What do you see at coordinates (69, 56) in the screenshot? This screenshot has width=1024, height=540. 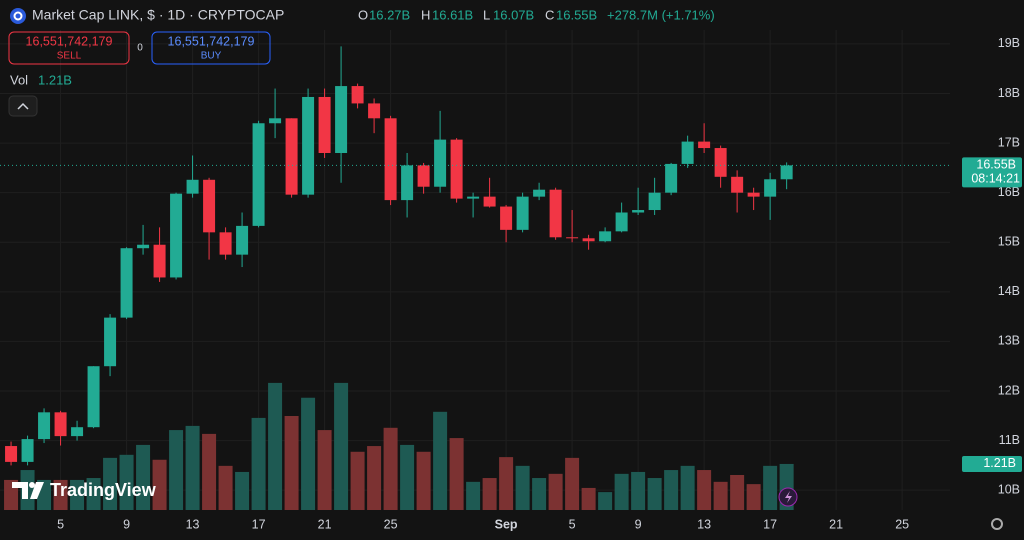 I see `sell-label: SELL` at bounding box center [69, 56].